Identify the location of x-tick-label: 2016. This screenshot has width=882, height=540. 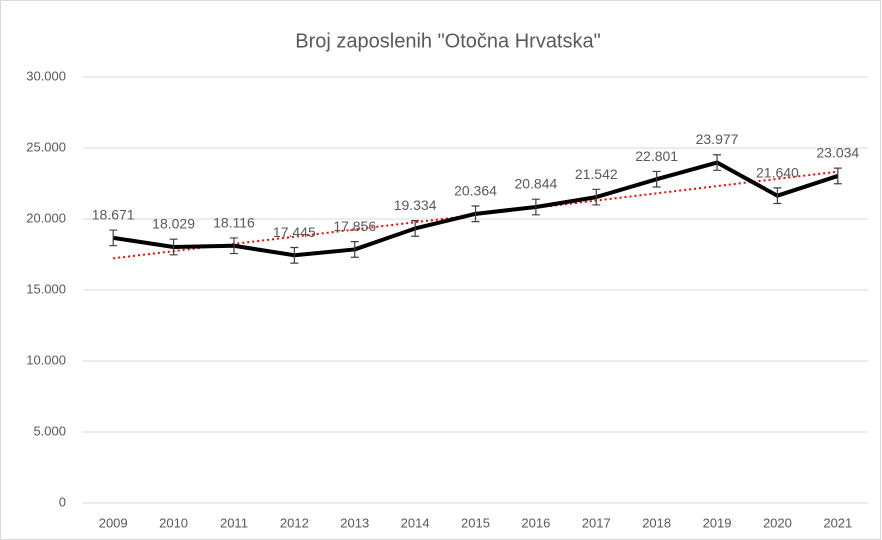
(535, 522).